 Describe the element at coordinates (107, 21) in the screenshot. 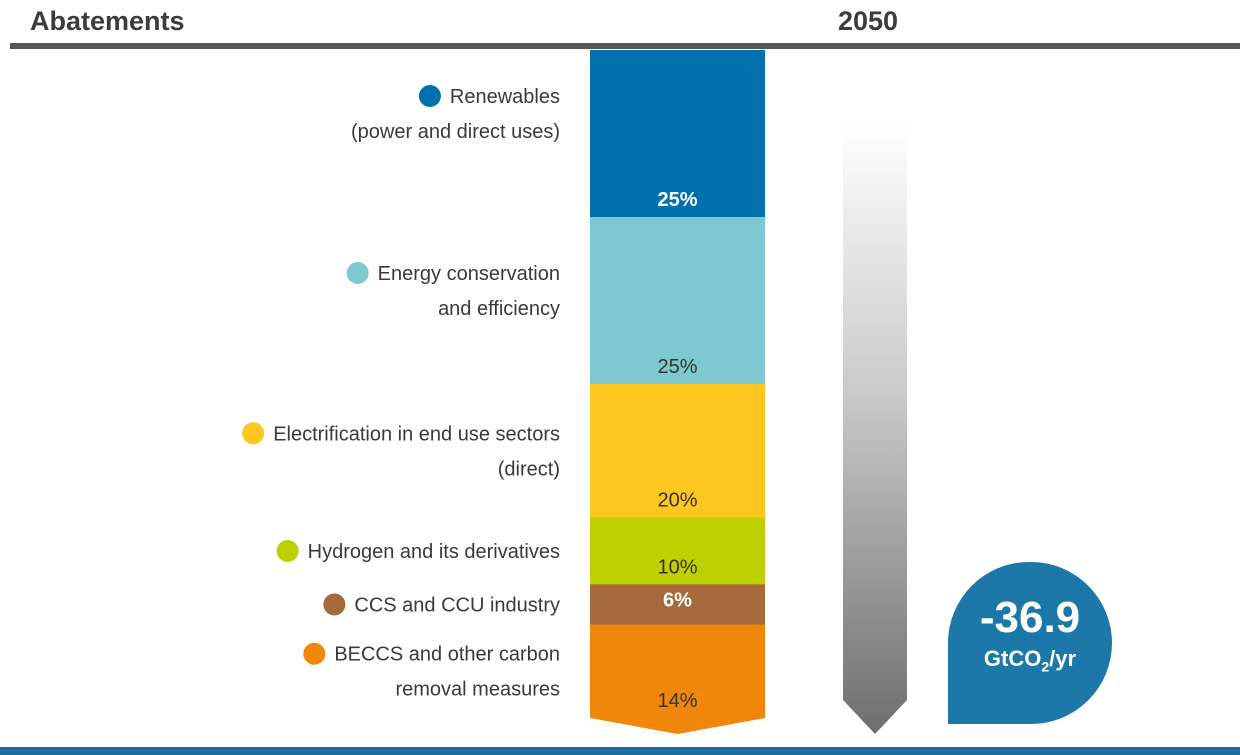

I see `page-title: Abatements` at that location.